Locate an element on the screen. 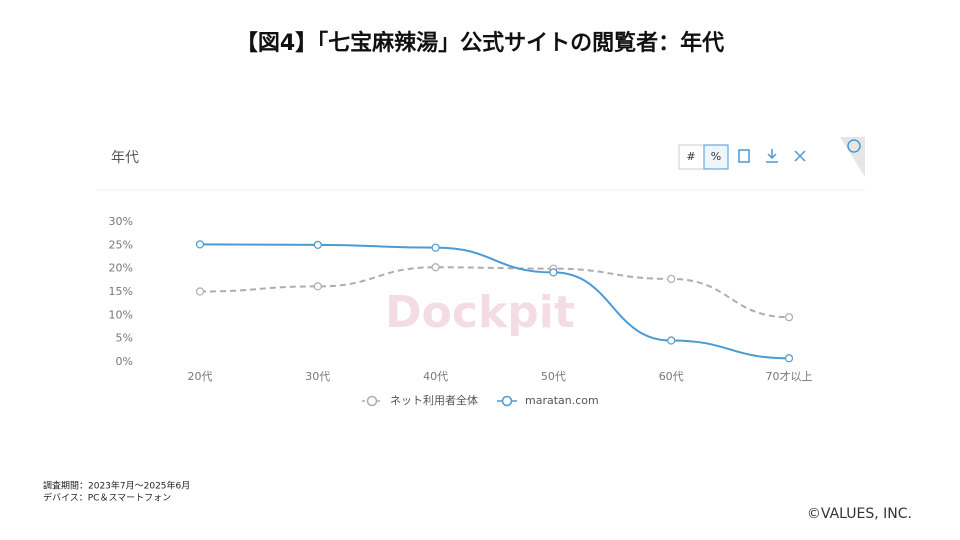 This screenshot has height=540, width=960. y-tick-label: 5% is located at coordinates (124, 338).